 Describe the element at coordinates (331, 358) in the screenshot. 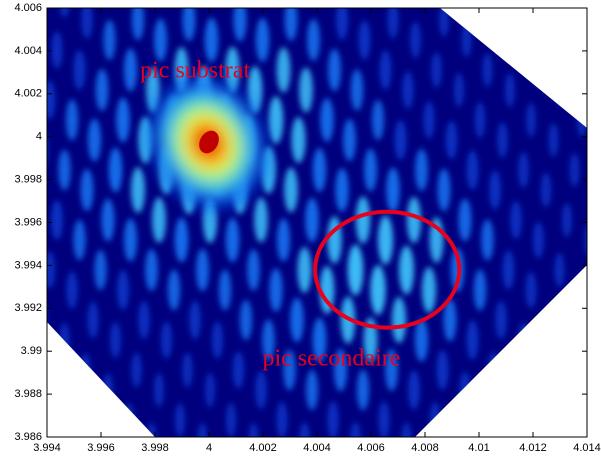

I see `annotation: pic secondaire` at that location.